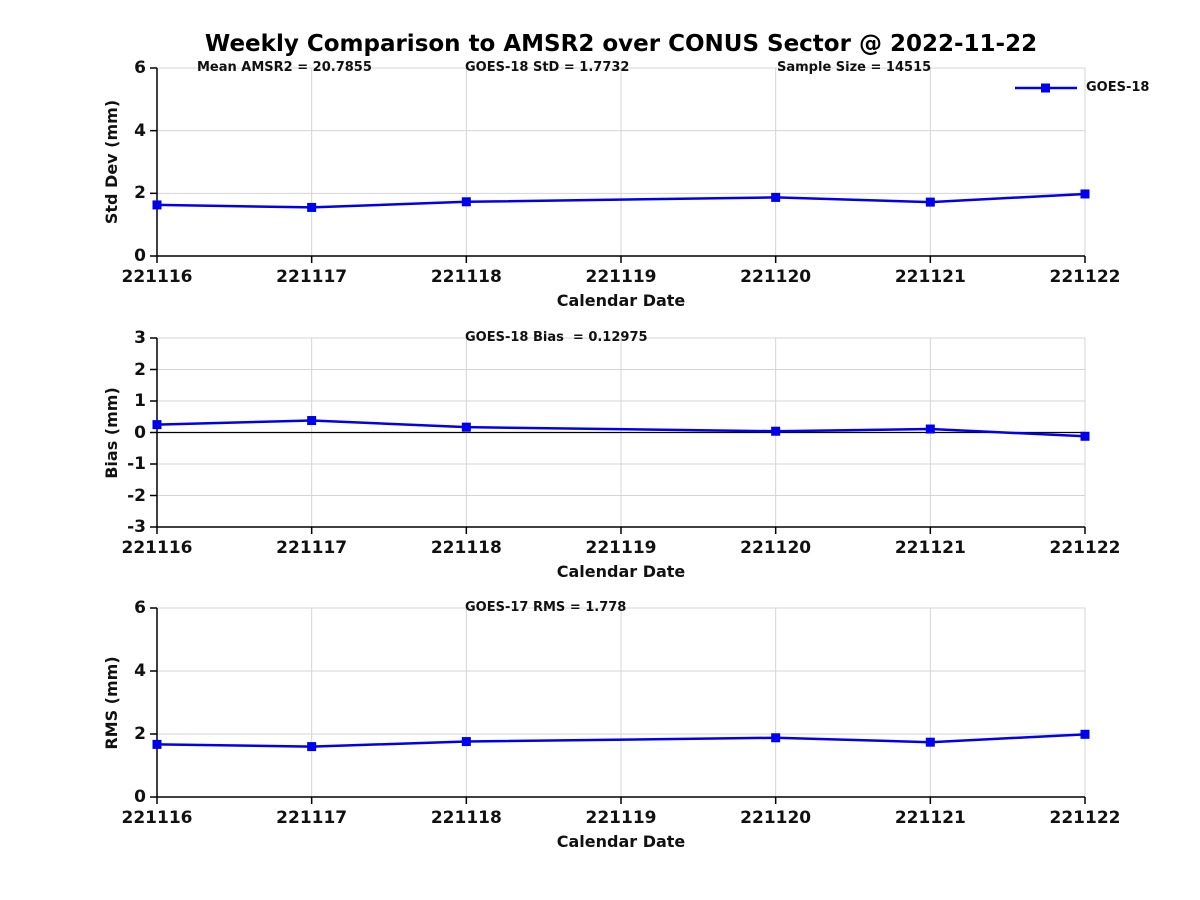 The height and width of the screenshot is (900, 1200). What do you see at coordinates (854, 67) in the screenshot?
I see `annotation-sample-size: Sample Size = 14515` at bounding box center [854, 67].